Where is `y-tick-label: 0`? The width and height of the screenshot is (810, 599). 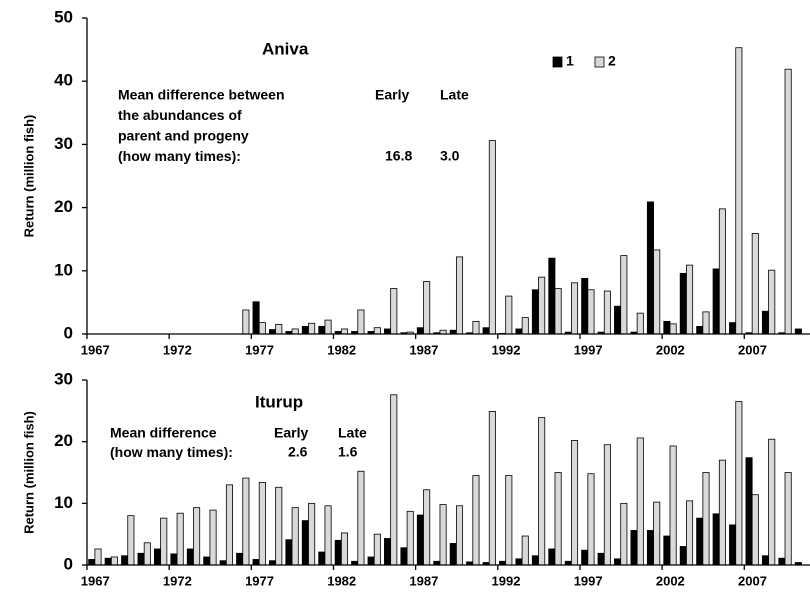 y-tick-label: 0 is located at coordinates (68, 563).